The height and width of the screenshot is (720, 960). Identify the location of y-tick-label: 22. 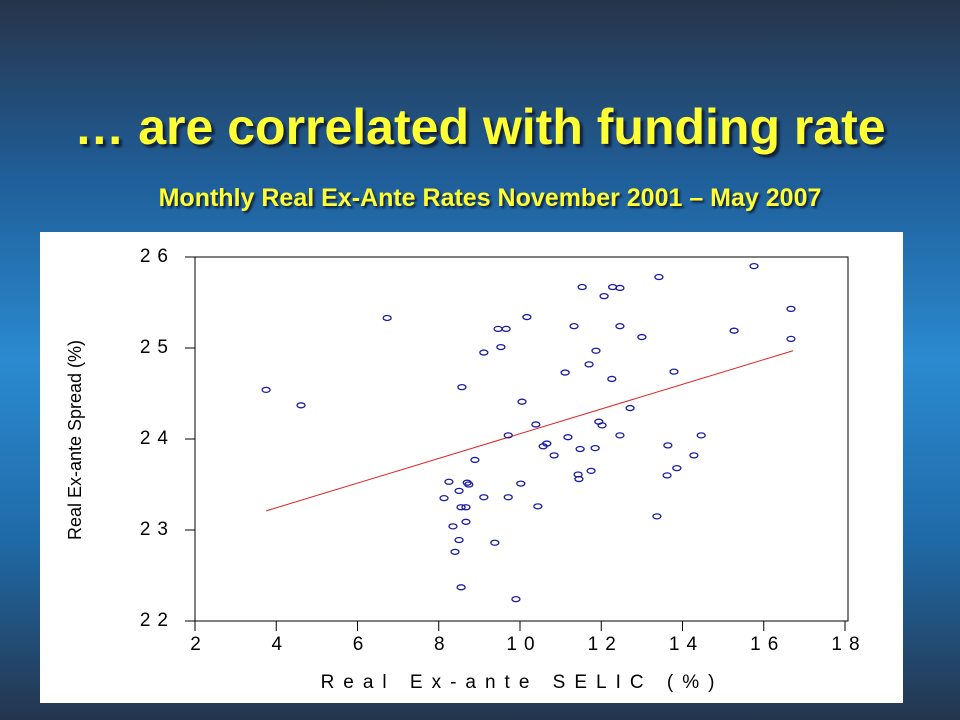
(157, 620).